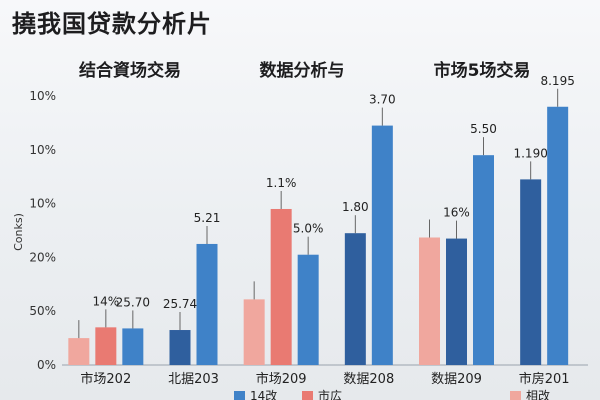 Image resolution: width=600 pixels, height=400 pixels. I want to click on data-label: 3.70, so click(382, 100).